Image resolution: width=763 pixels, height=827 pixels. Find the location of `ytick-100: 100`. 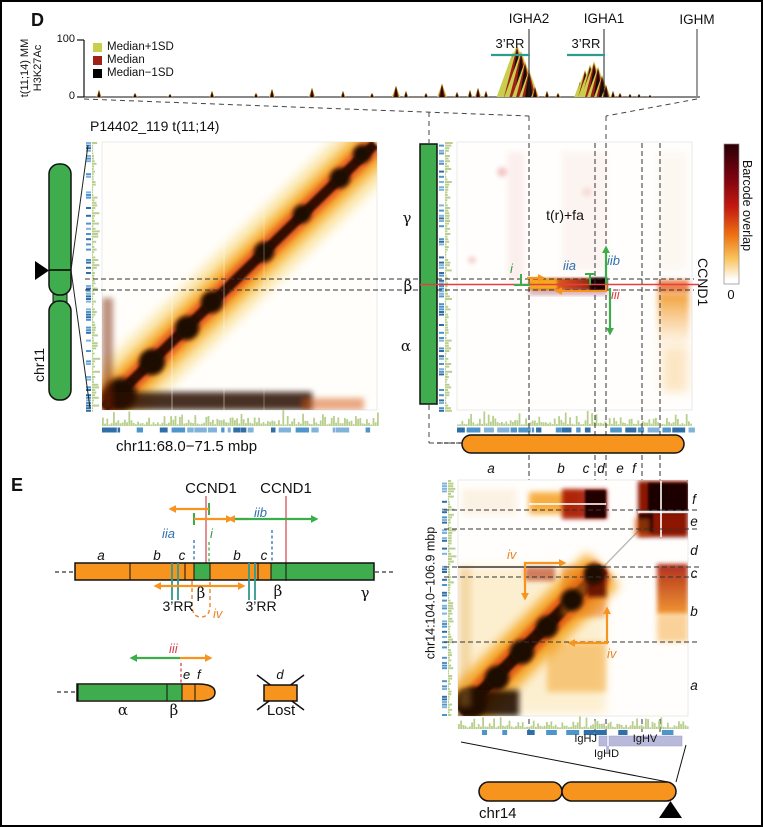

ytick-100: 100 is located at coordinates (65, 39).